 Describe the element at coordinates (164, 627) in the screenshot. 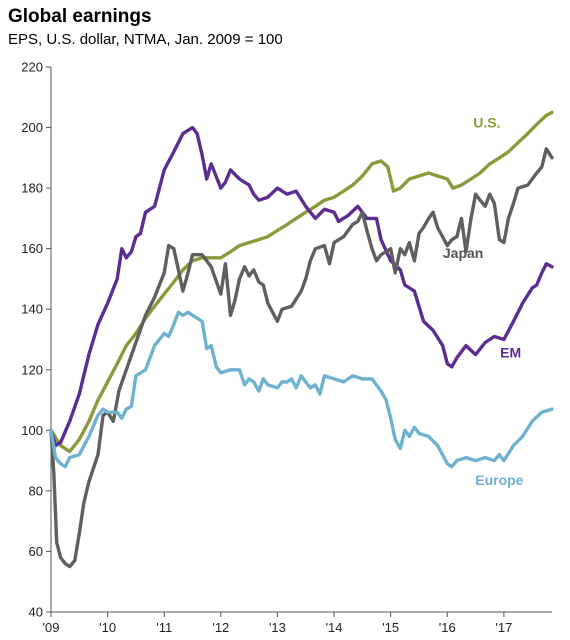

I see `x-tick-label: '11` at that location.